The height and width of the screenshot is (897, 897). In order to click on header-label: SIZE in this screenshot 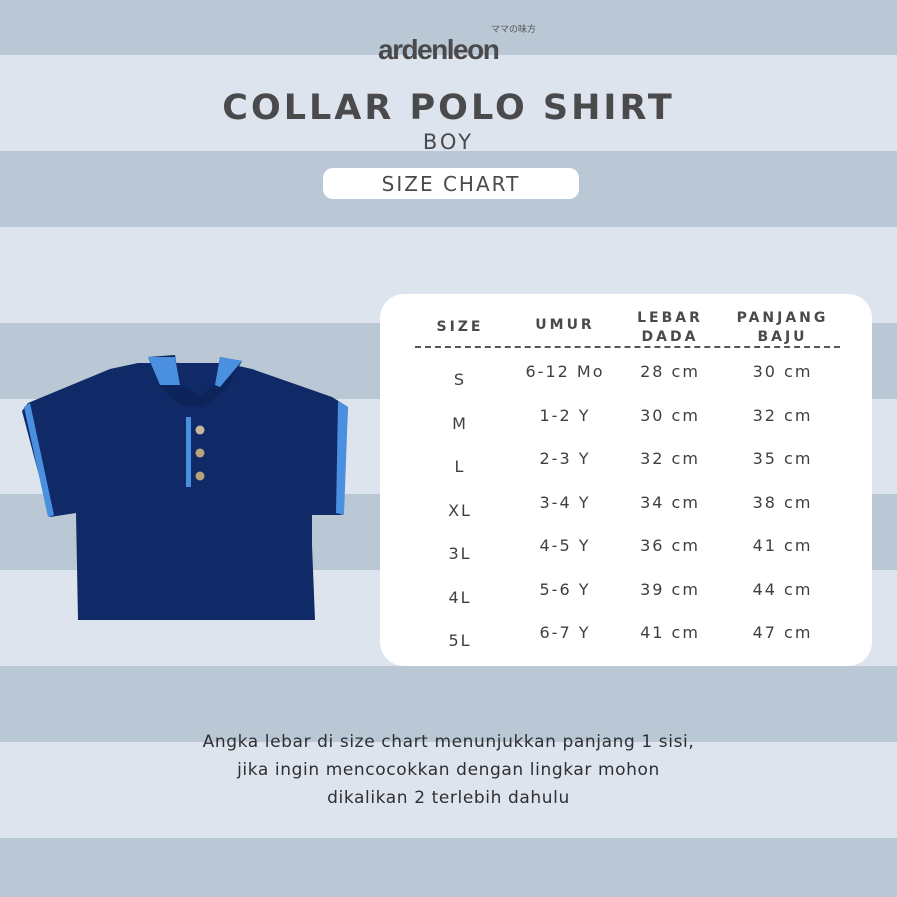, I will do `click(460, 327)`.